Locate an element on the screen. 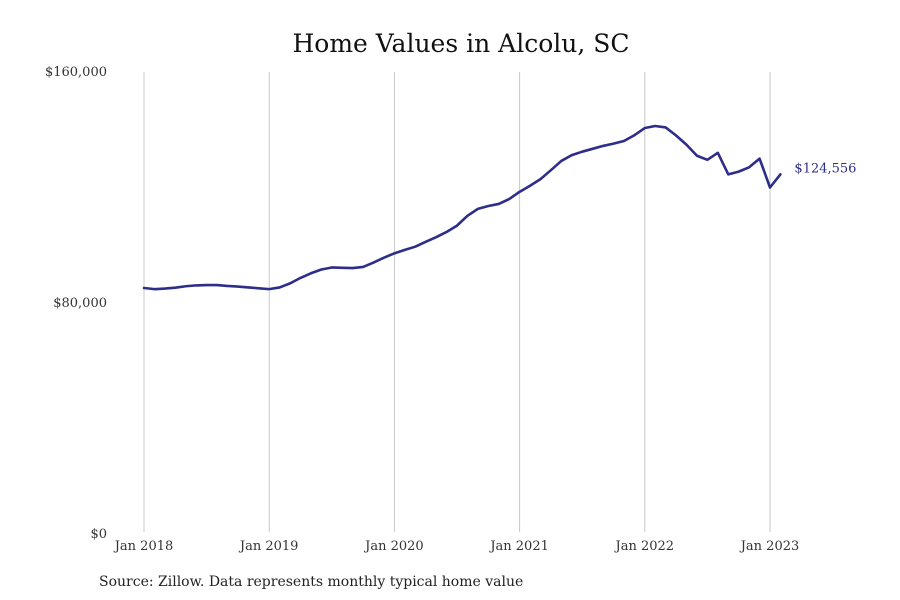 The width and height of the screenshot is (900, 600). chart-title: Home Values in Alcolu, SC is located at coordinates (460, 43).